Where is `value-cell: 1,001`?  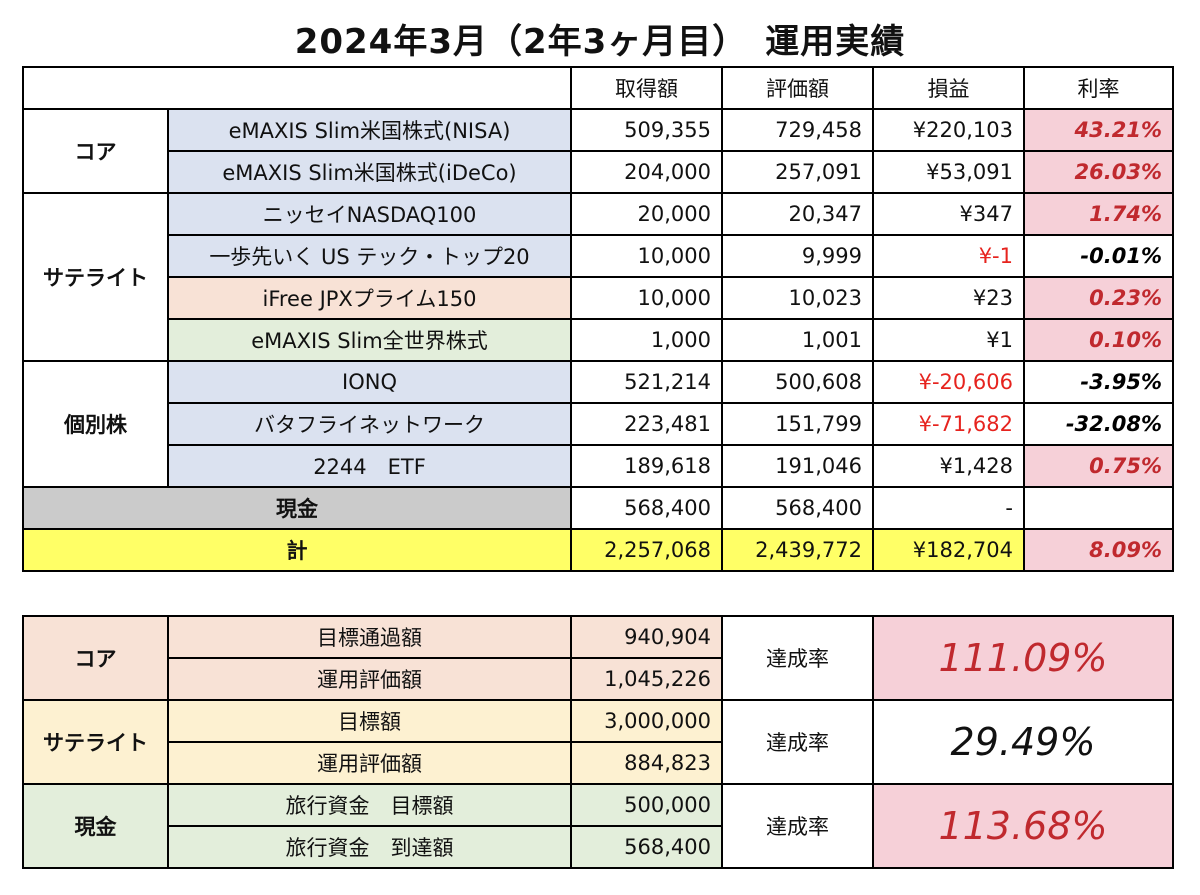 value-cell: 1,001 is located at coordinates (797, 340).